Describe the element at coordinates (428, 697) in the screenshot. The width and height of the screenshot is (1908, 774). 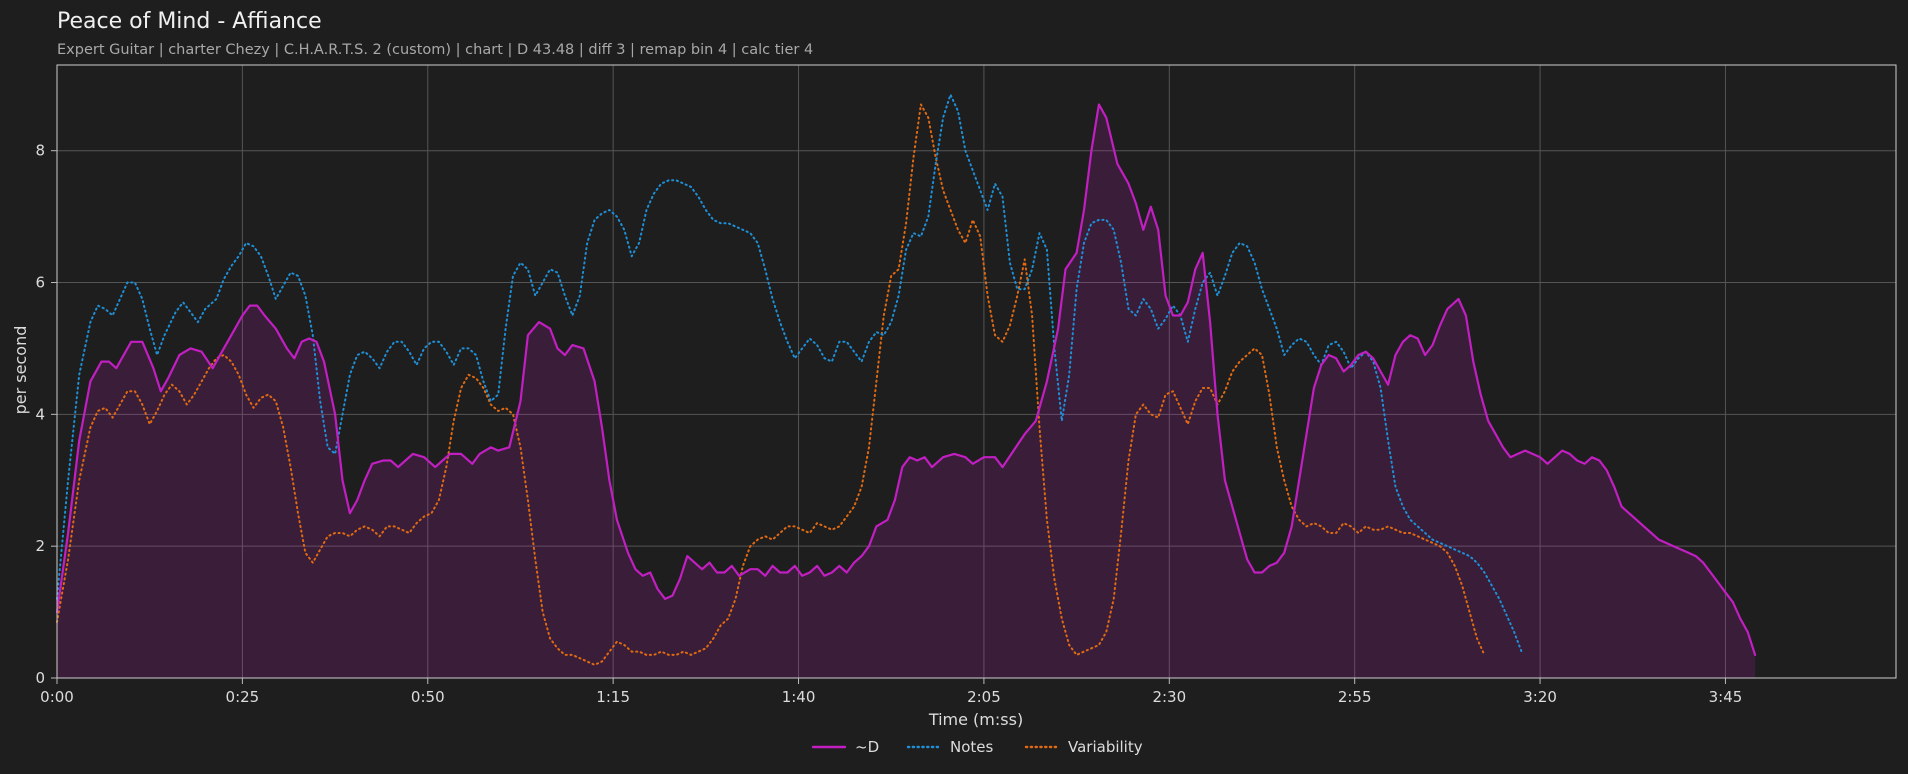
I see `x-tick-label: 0:50` at that location.